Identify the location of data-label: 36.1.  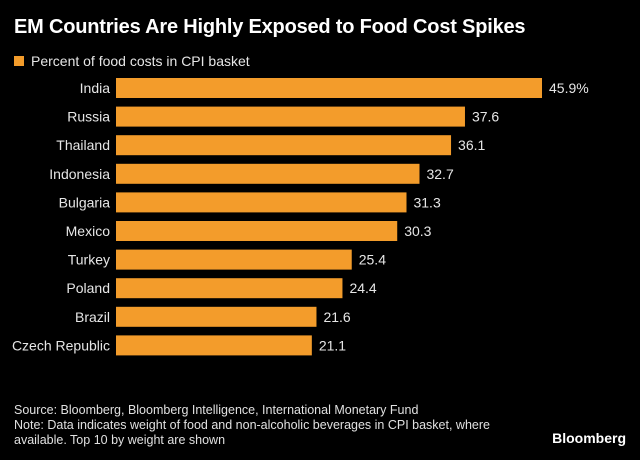
(471, 145).